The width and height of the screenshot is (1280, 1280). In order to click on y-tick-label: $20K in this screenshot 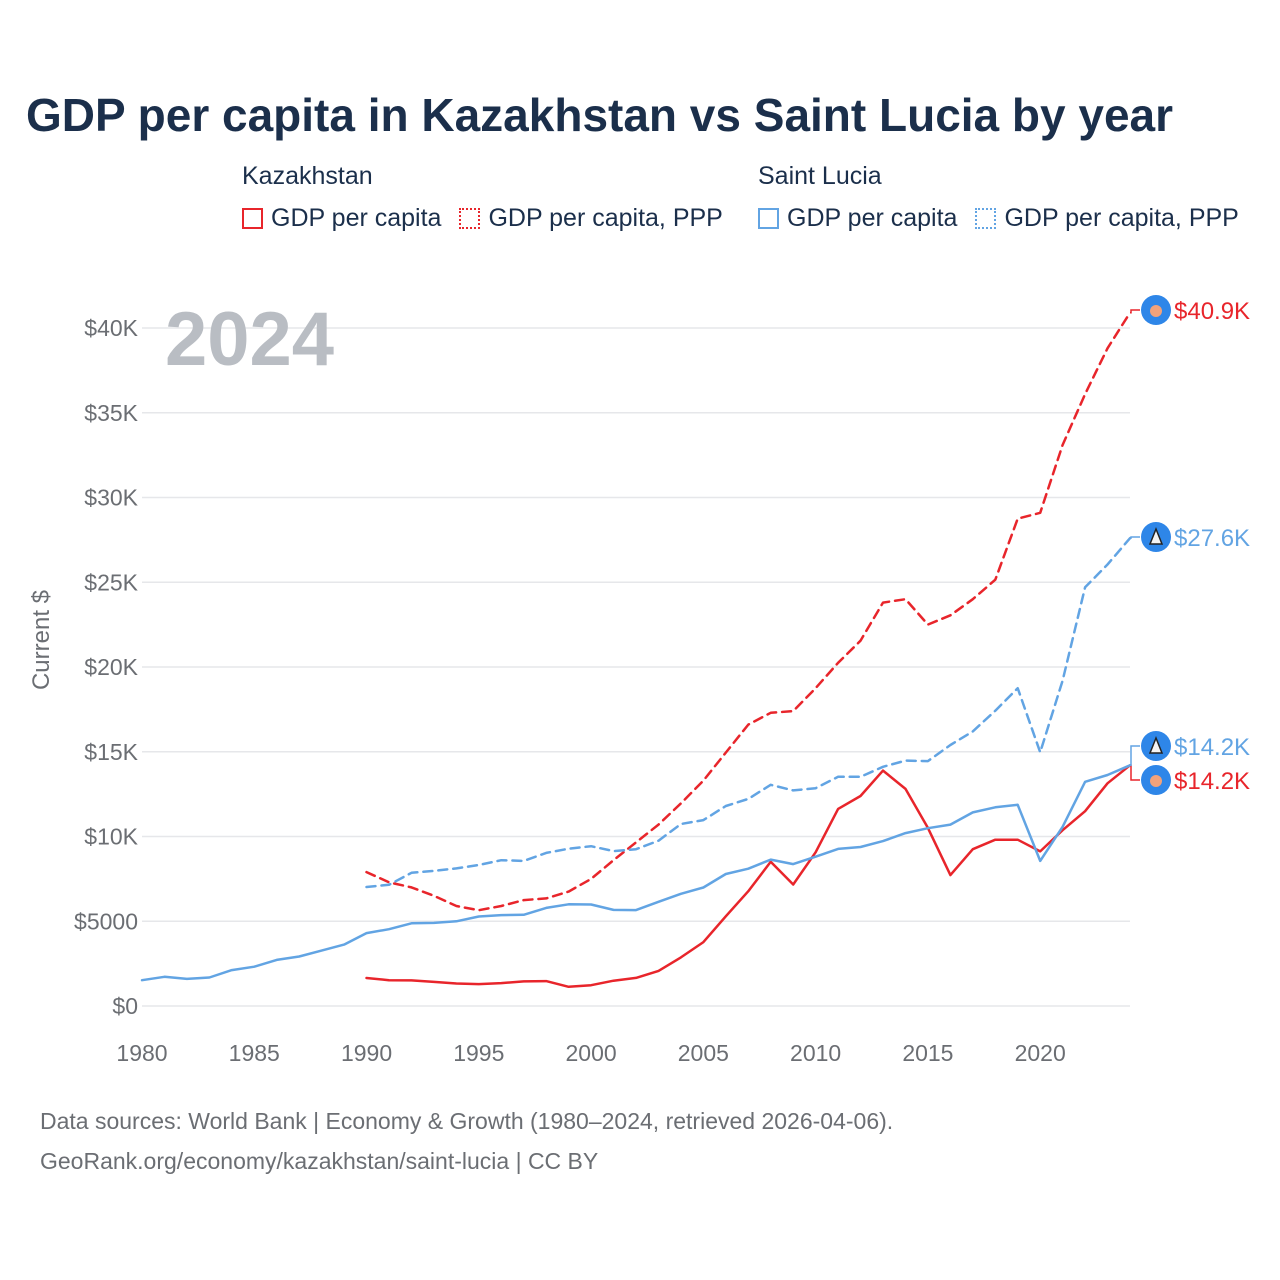, I will do `click(111, 667)`.